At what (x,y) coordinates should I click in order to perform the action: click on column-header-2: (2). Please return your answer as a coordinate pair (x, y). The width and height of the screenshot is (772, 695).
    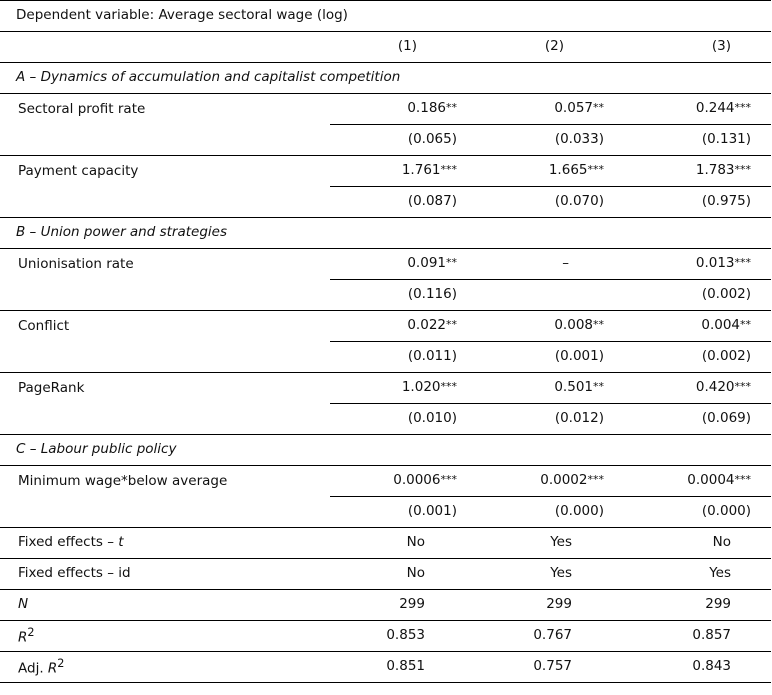
    Looking at the image, I should click on (550, 47).